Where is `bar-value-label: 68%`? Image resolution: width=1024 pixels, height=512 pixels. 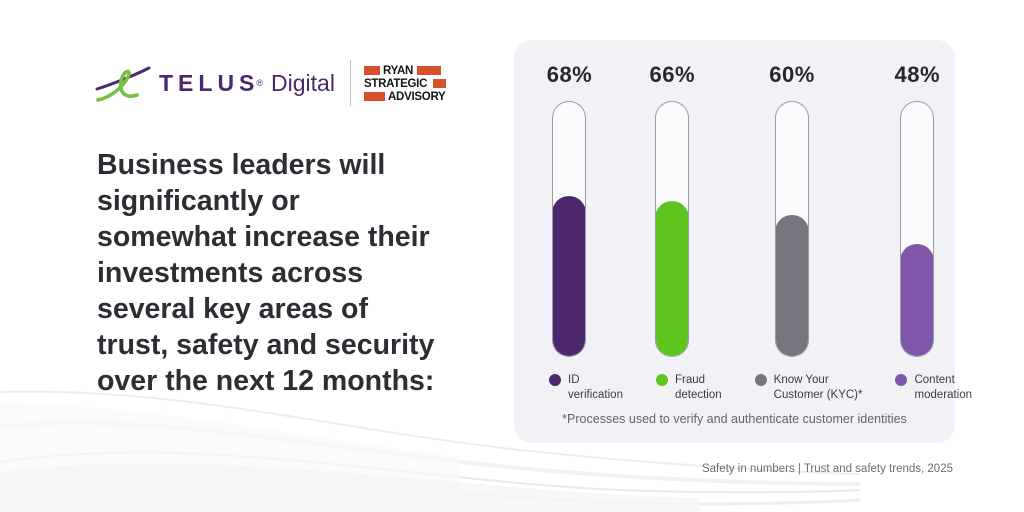
bar-value-label: 68% is located at coordinates (569, 74).